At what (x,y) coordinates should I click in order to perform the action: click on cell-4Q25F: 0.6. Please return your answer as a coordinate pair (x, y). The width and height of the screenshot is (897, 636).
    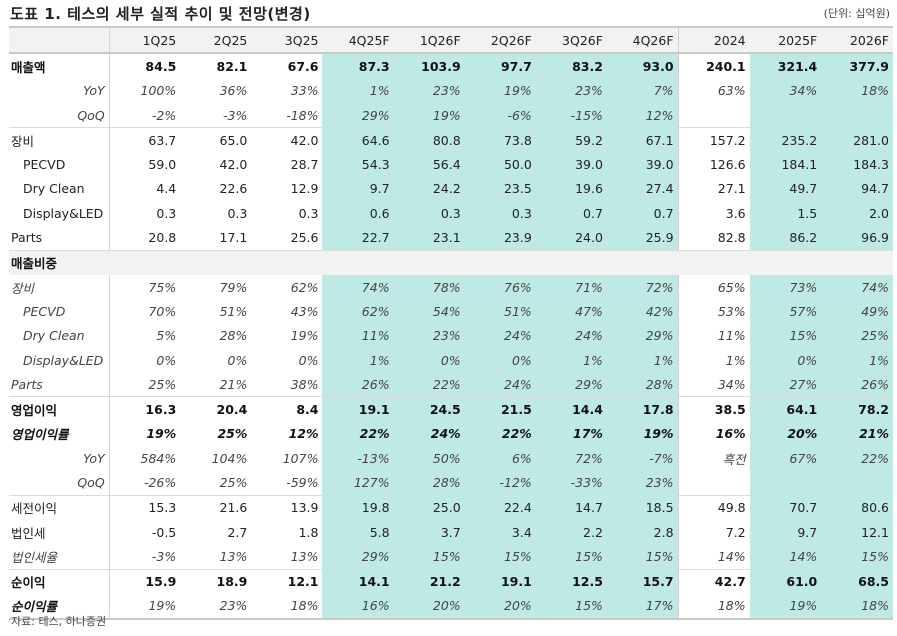
    Looking at the image, I should click on (358, 213).